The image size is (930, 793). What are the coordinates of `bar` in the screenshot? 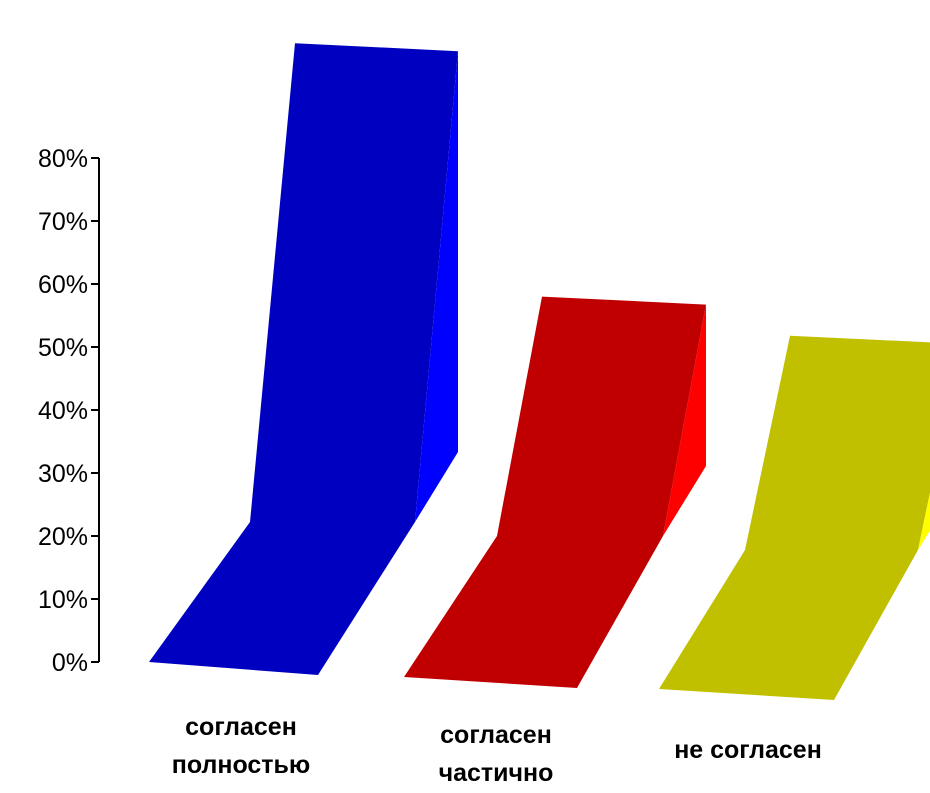 It's located at (794, 517).